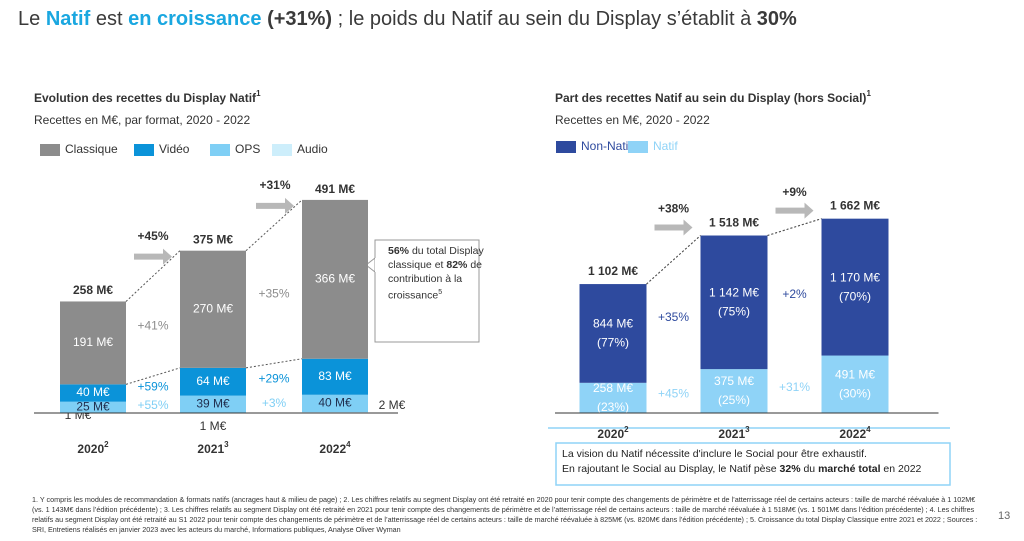  Describe the element at coordinates (436, 258) in the screenshot. I see `callout-part: du total Display classique et` at that location.